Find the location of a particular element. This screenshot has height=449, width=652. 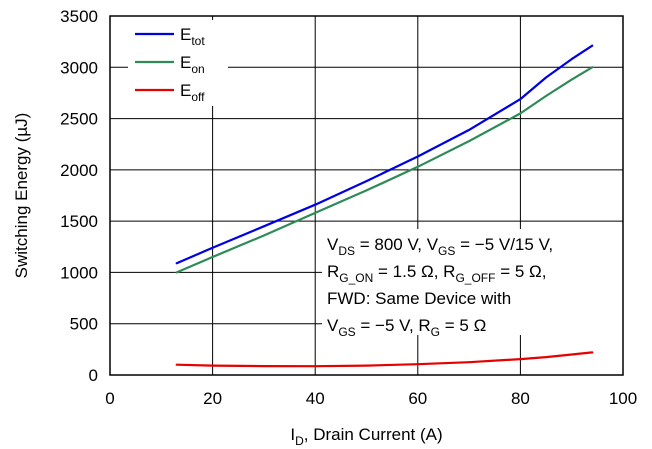

annotation-background is located at coordinates (472, 282).